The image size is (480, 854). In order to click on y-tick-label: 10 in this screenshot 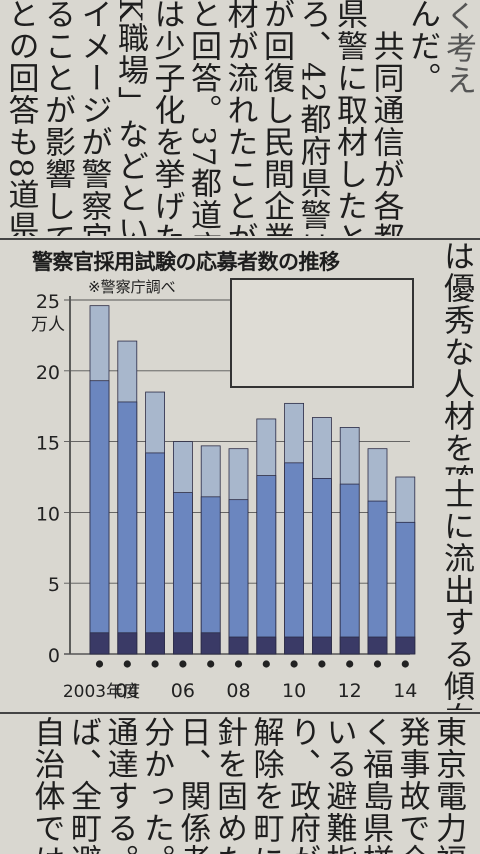, I will do `click(48, 514)`.